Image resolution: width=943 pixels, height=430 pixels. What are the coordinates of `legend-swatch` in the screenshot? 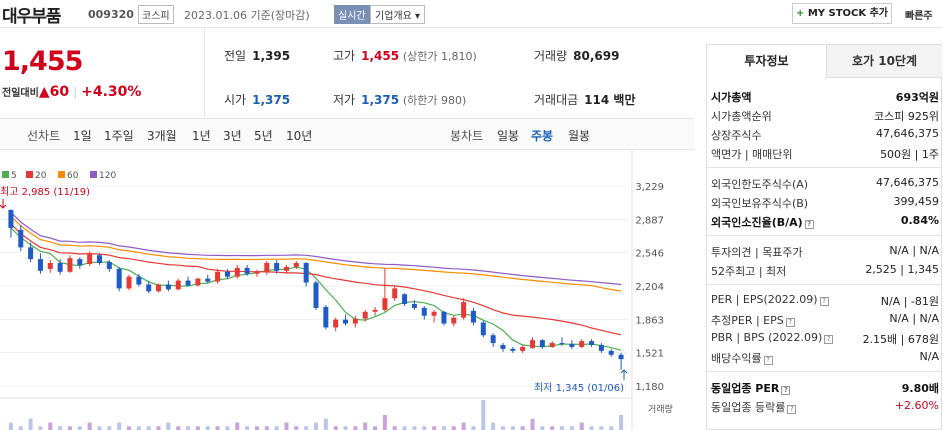 It's located at (29, 174).